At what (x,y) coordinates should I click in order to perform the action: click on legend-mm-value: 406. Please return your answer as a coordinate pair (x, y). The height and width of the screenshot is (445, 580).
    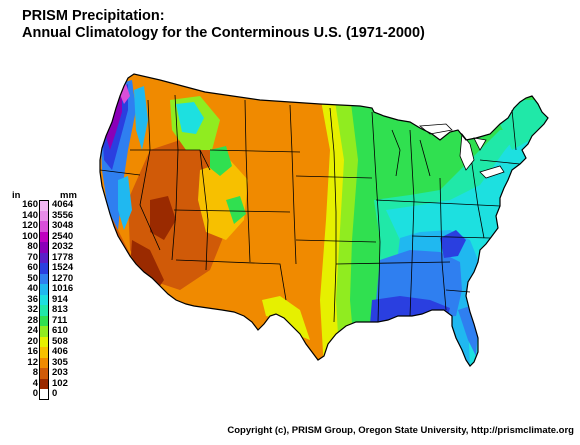
    Looking at the image, I should click on (60, 351).